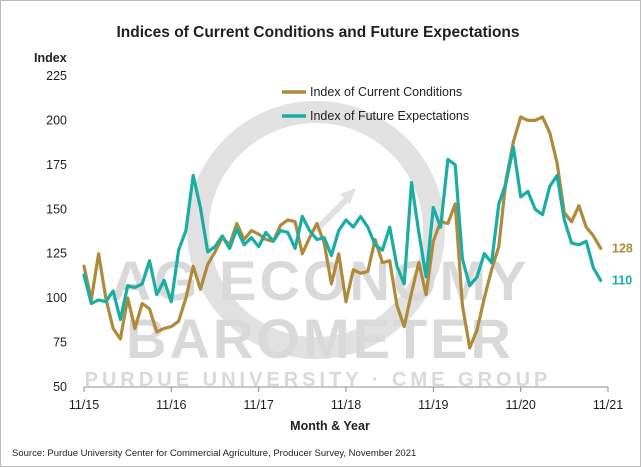 The height and width of the screenshot is (467, 641). Describe the element at coordinates (56, 120) in the screenshot. I see `y-tick-label: 200` at that location.